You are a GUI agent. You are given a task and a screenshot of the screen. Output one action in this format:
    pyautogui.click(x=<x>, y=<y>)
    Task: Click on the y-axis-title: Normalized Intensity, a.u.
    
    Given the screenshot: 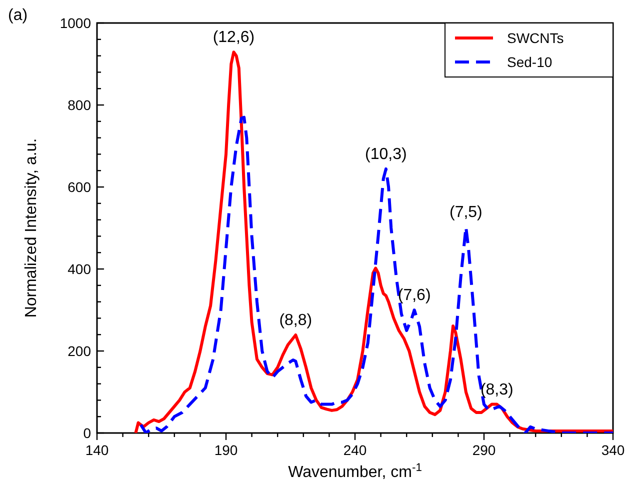 What is the action you would take?
    pyautogui.click(x=31, y=228)
    